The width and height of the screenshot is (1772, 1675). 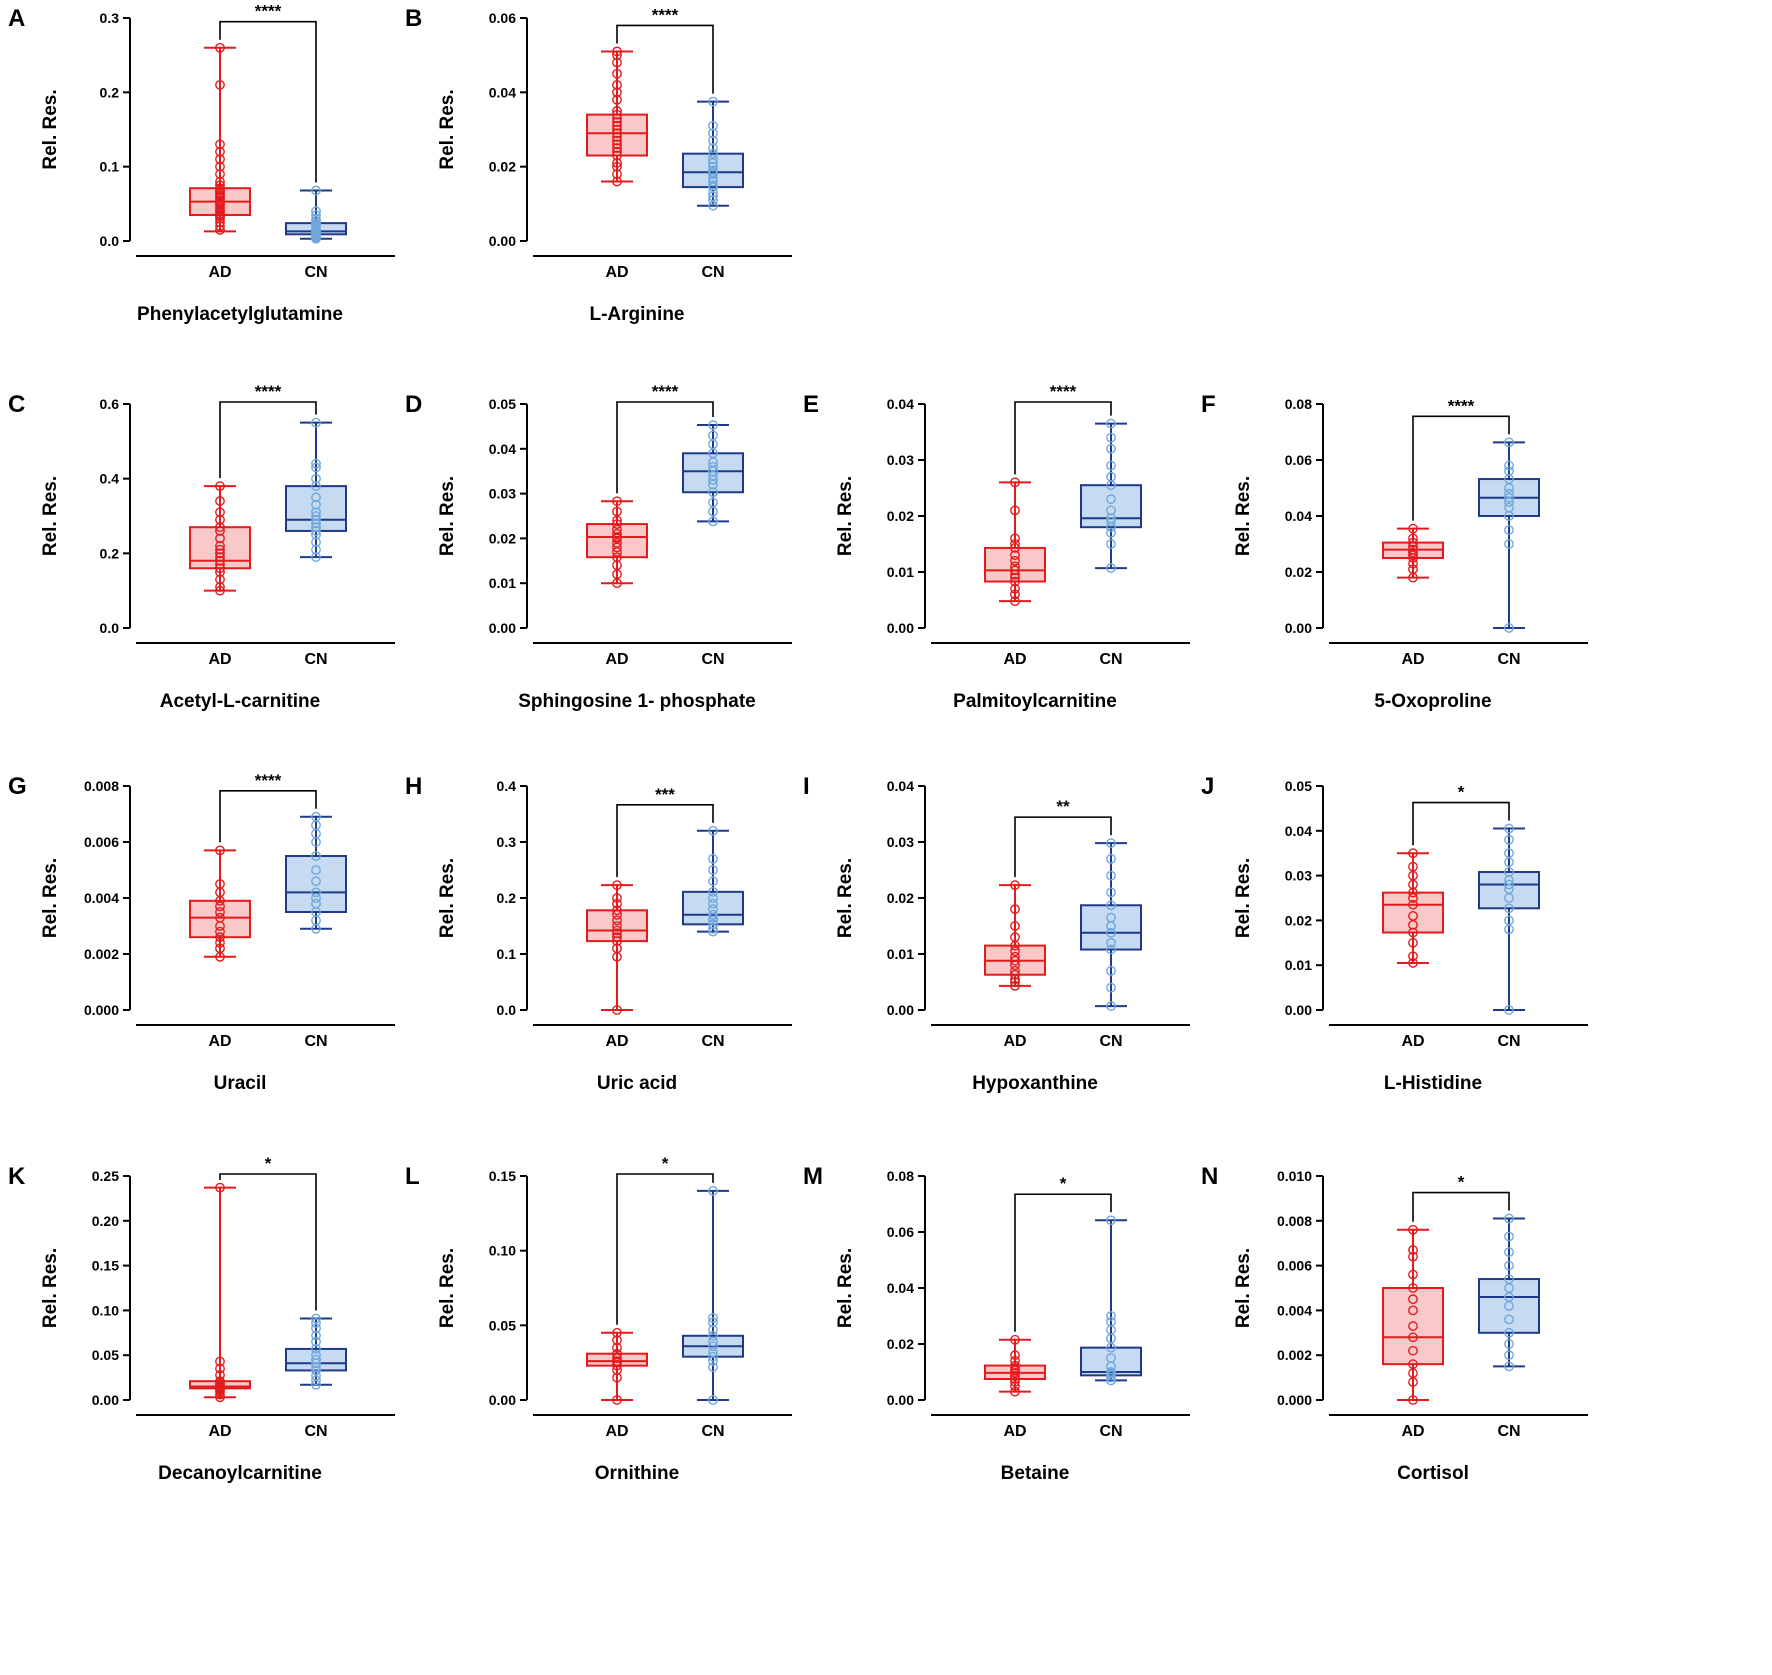 I want to click on panel-title: Acetyl-L-carnitine, so click(x=240, y=701).